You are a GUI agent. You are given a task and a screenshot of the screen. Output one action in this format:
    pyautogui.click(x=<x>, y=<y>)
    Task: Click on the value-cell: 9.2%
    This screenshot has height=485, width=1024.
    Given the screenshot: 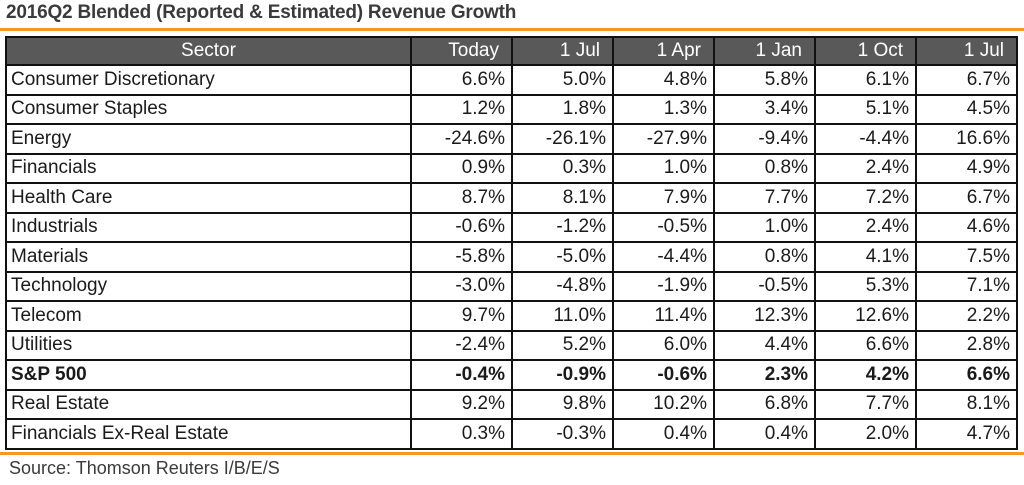 What is the action you would take?
    pyautogui.click(x=461, y=404)
    